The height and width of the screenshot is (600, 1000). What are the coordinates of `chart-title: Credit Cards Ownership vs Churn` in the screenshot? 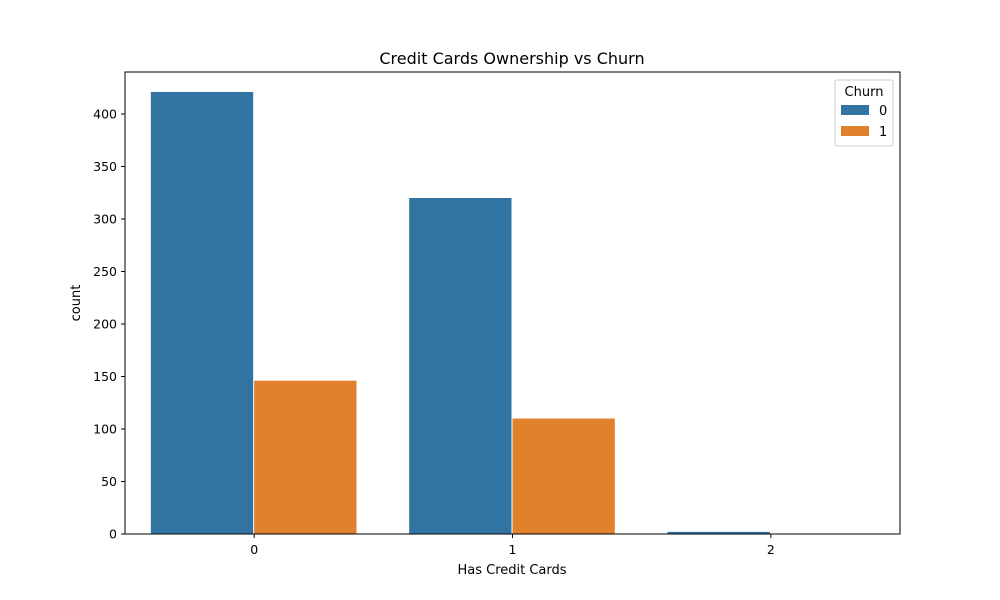 It's located at (511, 58).